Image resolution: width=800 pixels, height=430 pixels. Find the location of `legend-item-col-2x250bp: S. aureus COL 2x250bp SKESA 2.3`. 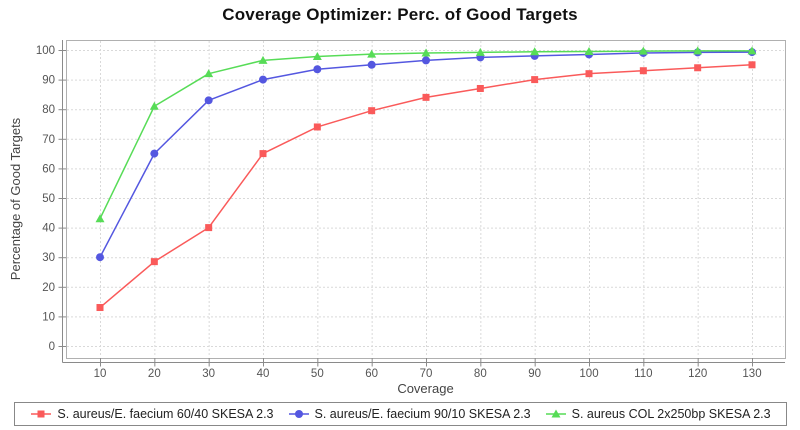

legend-item-col-2x250bp: S. aureus COL 2x250bp SKESA 2.3 is located at coordinates (658, 414).